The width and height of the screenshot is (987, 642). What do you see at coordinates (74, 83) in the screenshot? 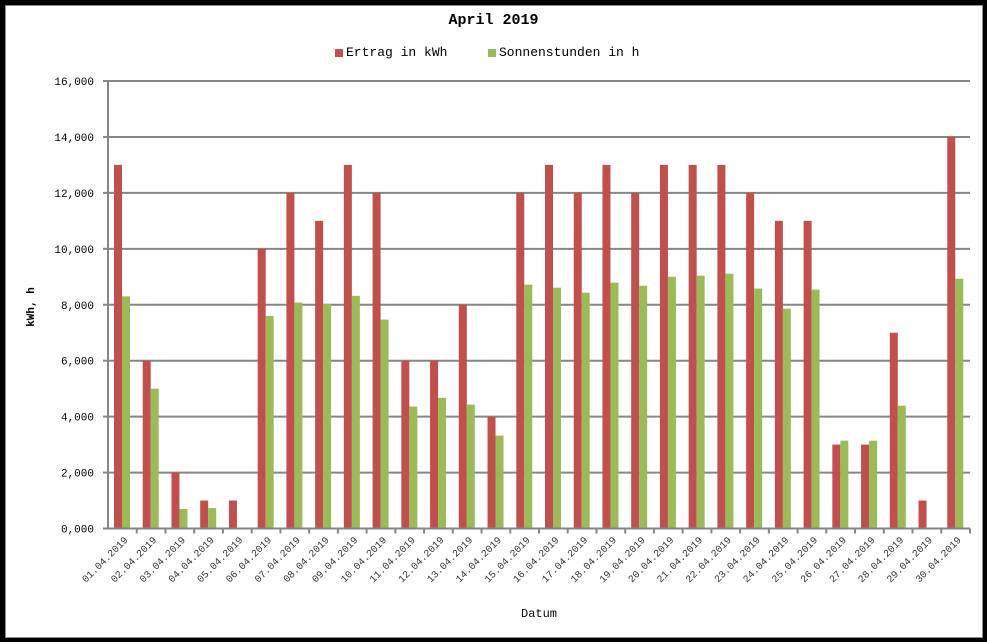
I see `y-tick-label: 16,000` at bounding box center [74, 83].